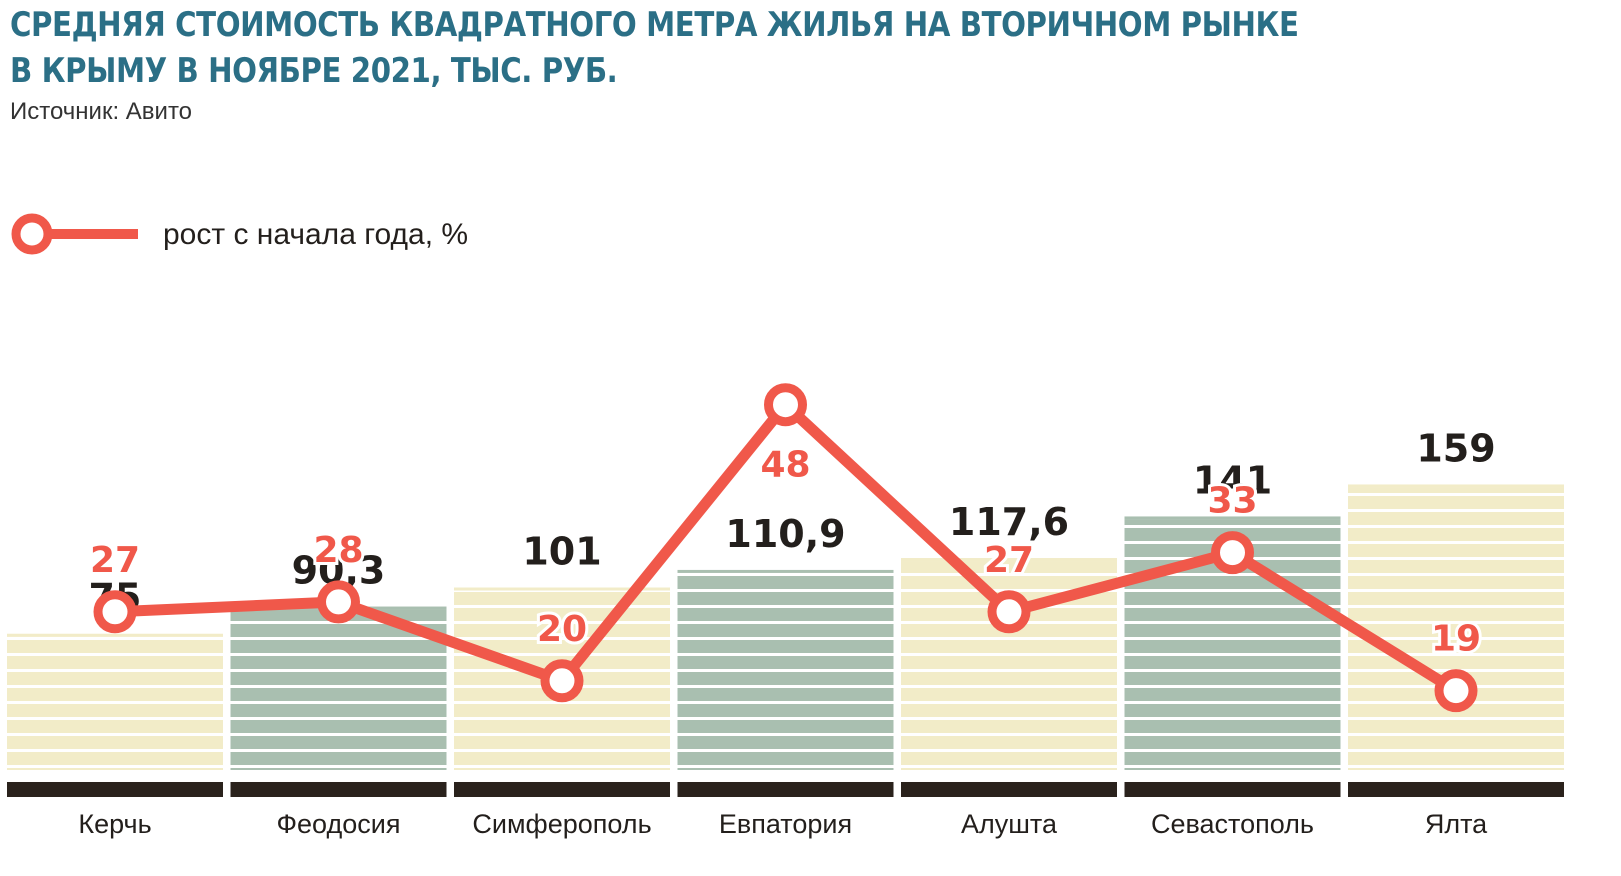 This screenshot has height=876, width=1621. What do you see at coordinates (314, 71) in the screenshot?
I see `chart-title-line-2: В КРЫМУ В НОЯБРЕ 2021, ТЫС. РУБ.` at bounding box center [314, 71].